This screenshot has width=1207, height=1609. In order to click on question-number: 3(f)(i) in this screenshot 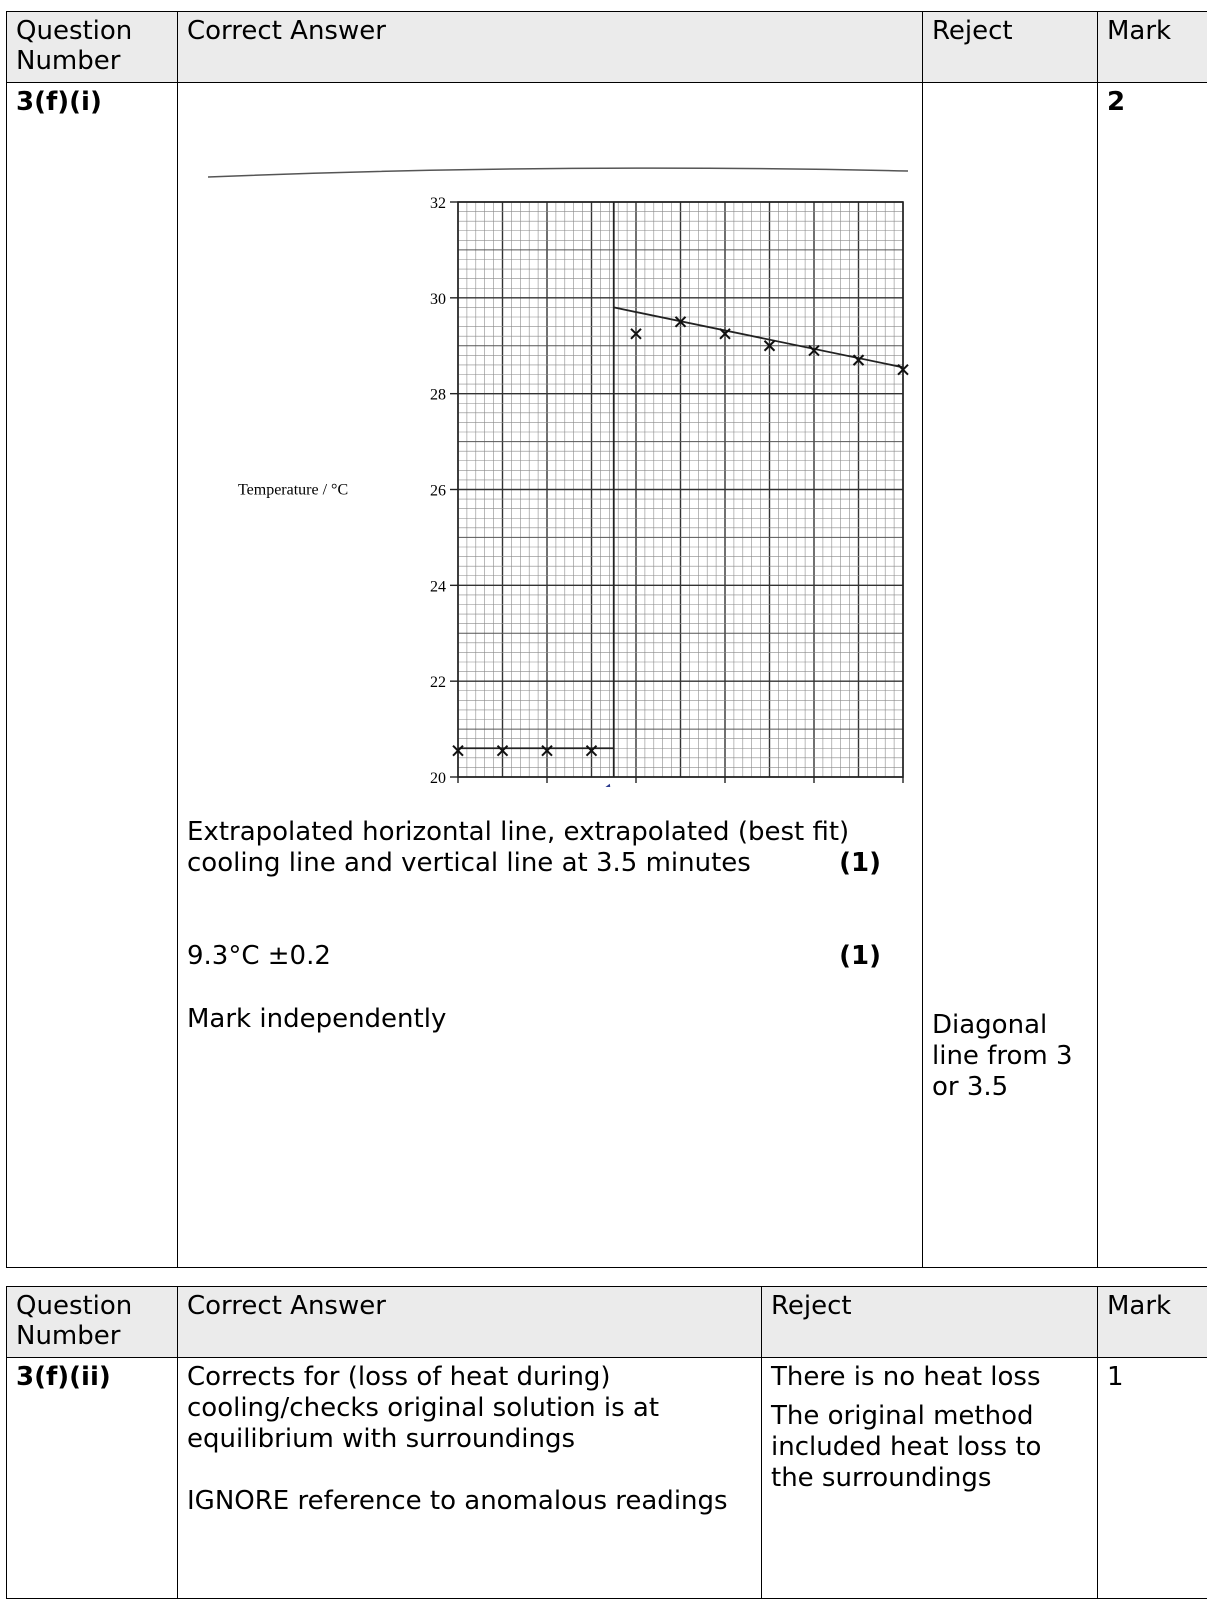, I will do `click(92, 675)`.